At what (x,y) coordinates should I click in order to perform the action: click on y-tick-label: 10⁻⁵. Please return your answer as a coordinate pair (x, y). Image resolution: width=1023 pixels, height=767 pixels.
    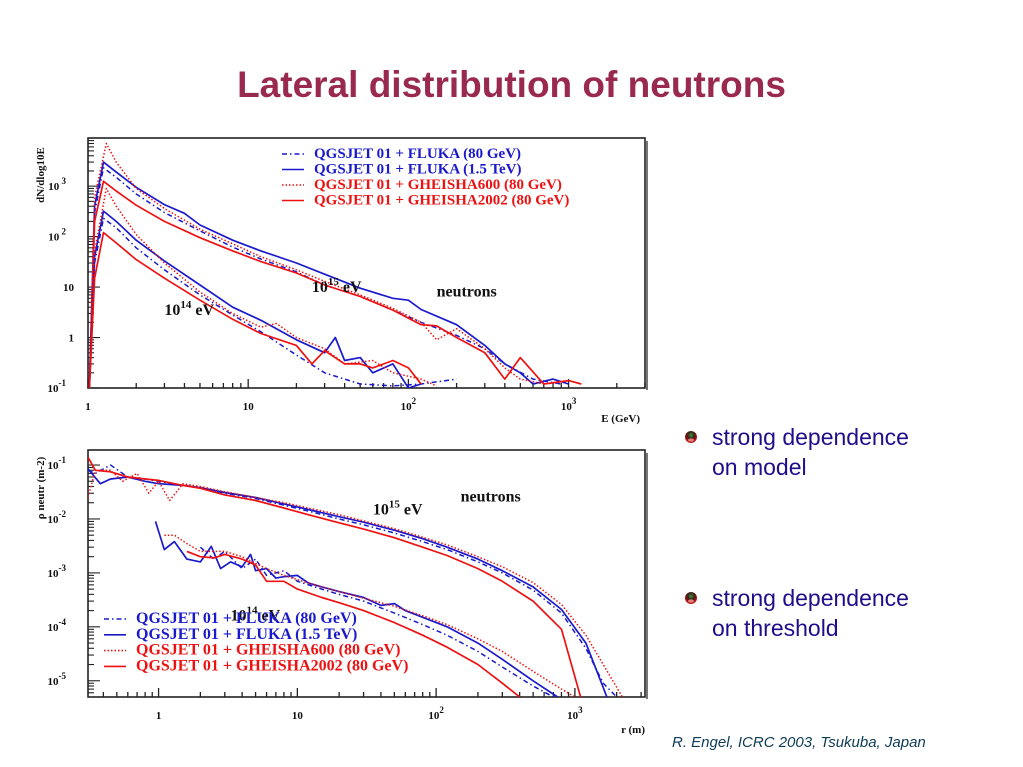
    Looking at the image, I should click on (57, 679).